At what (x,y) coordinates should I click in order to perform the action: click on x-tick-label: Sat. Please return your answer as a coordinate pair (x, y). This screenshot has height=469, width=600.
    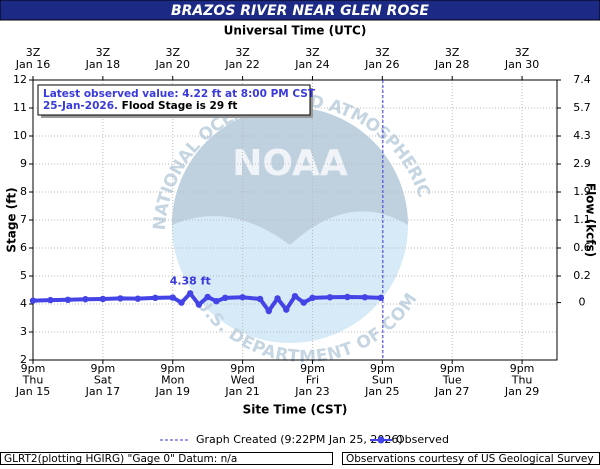
    Looking at the image, I should click on (103, 380).